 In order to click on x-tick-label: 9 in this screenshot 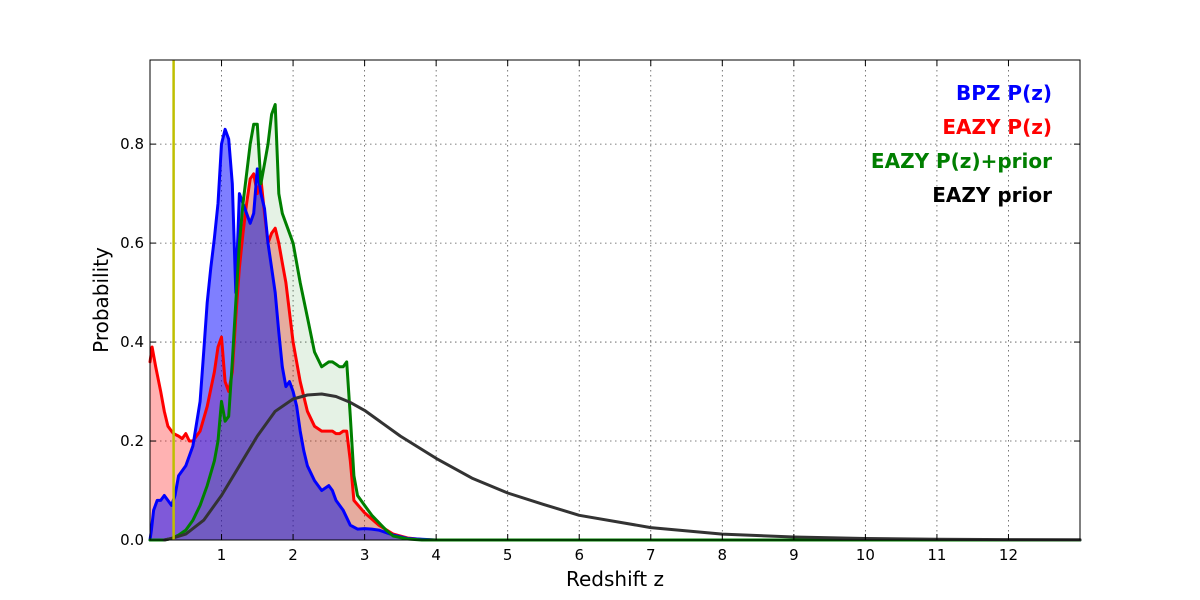, I will do `click(794, 555)`.